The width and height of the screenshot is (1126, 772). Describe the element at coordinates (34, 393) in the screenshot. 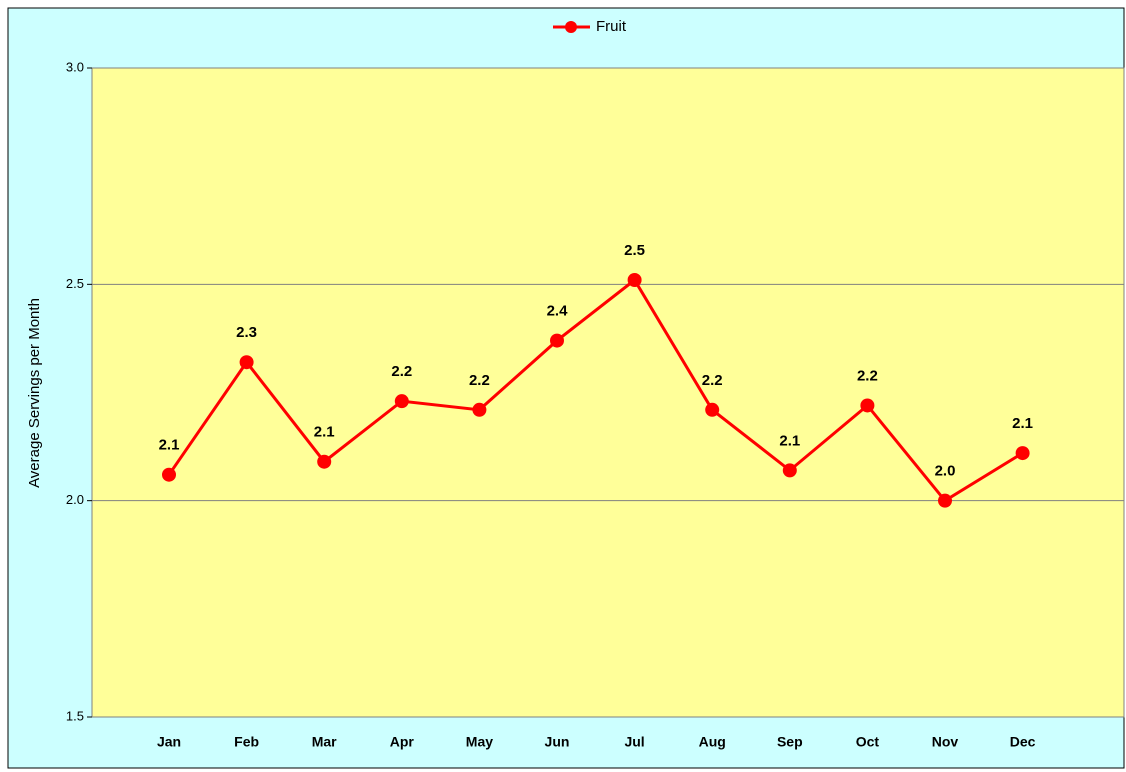

I see `y-axis-label: Average Servings per Month` at that location.